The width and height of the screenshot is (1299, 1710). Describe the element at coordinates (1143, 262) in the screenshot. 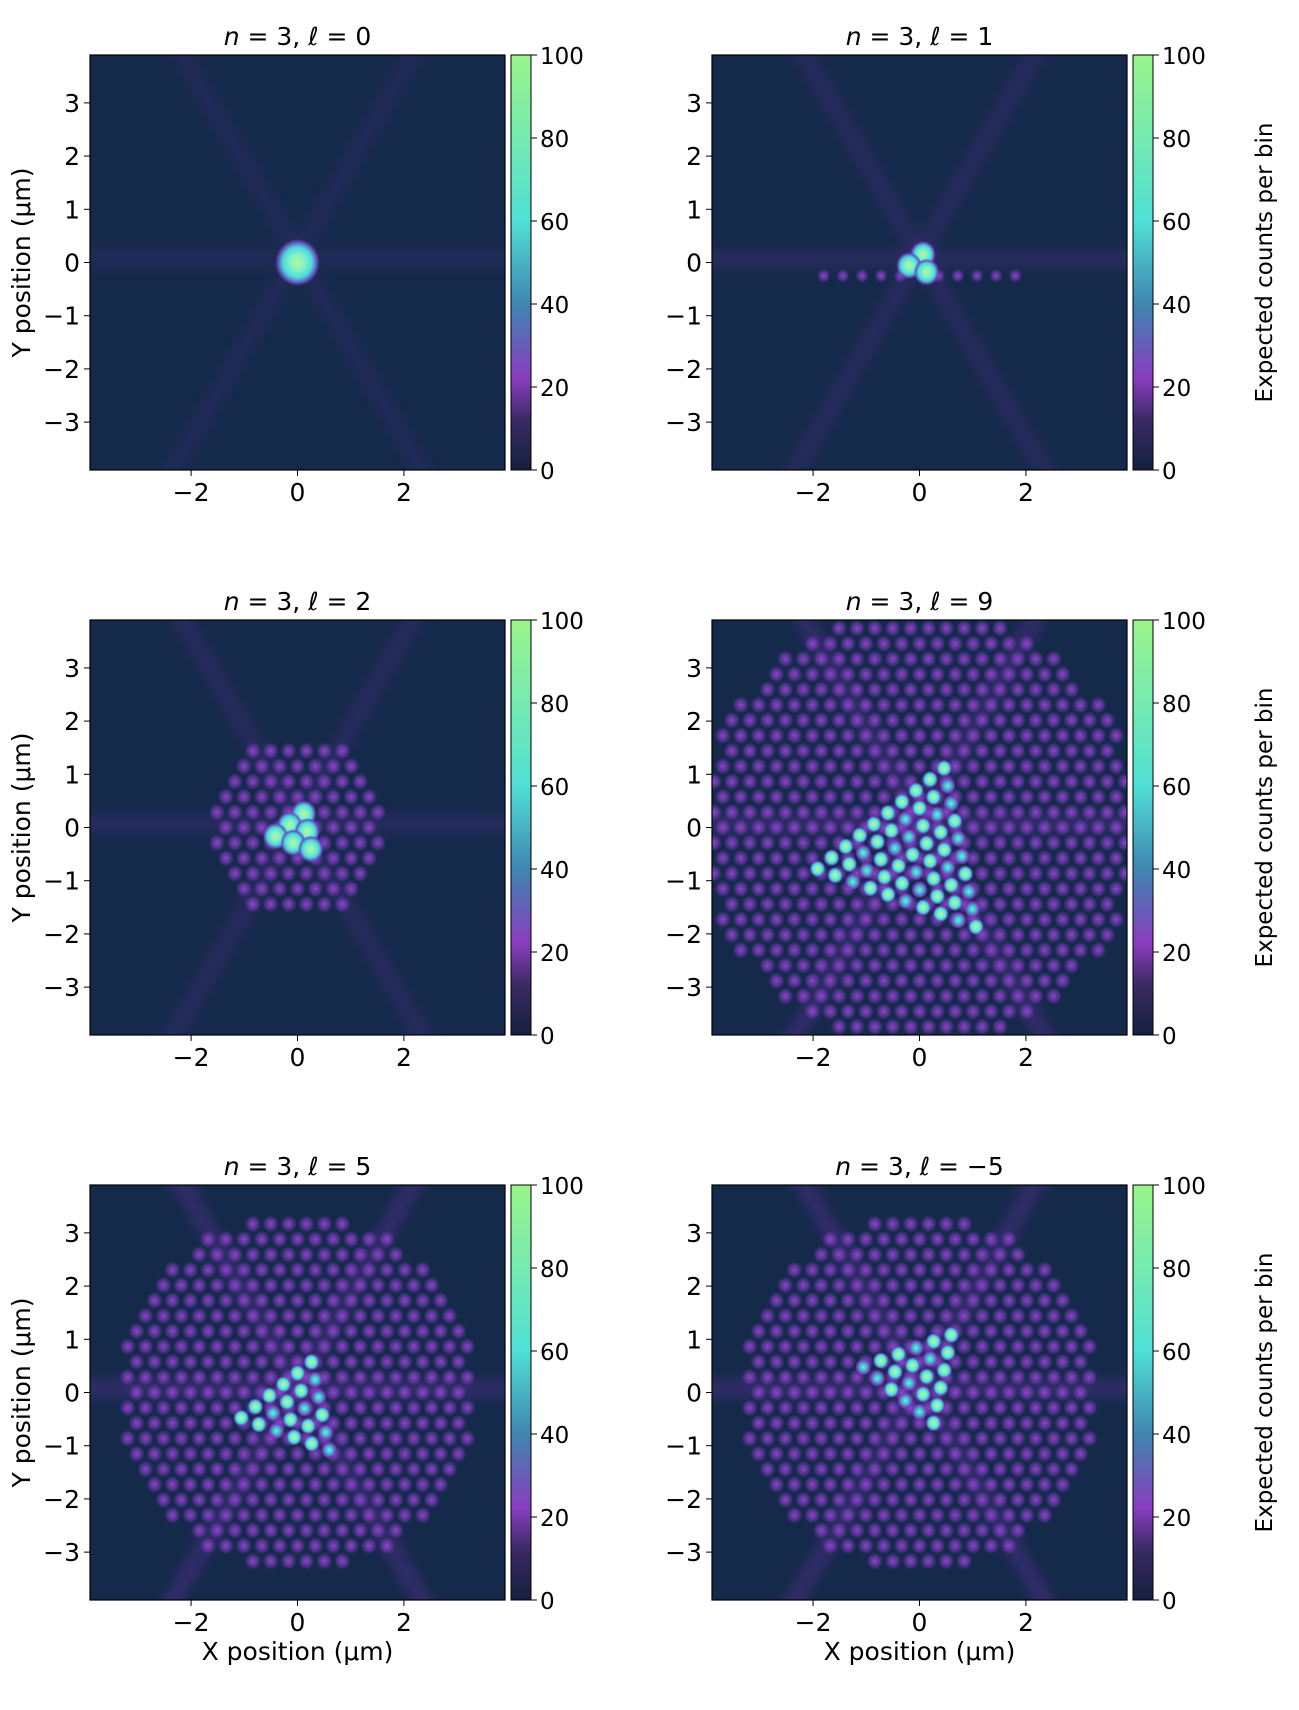

I see `colorbar` at that location.